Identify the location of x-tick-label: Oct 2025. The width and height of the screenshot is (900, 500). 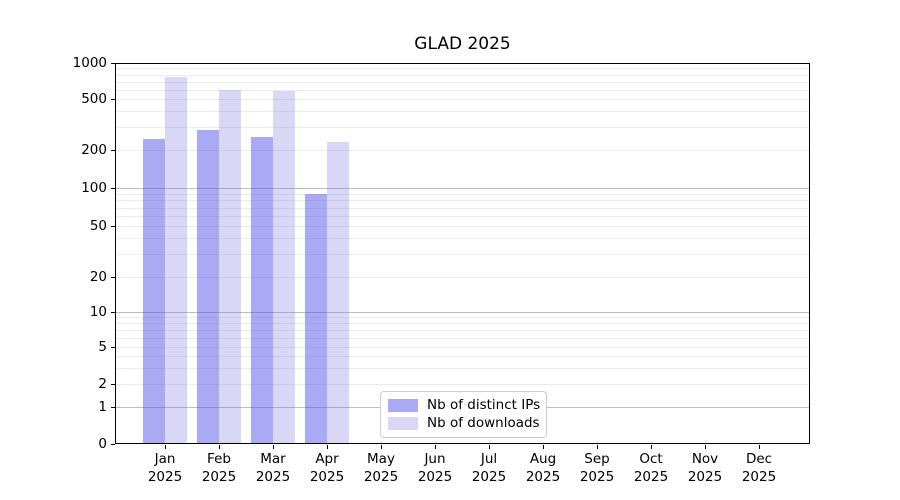
(651, 468).